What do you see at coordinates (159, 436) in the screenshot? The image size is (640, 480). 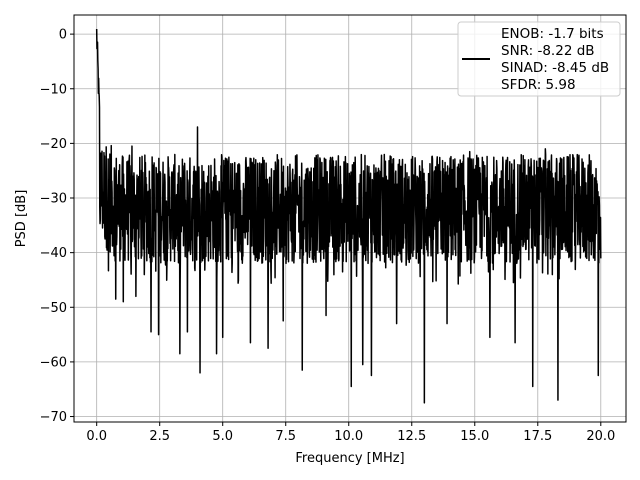 I see `x-tick-label: 2.5` at bounding box center [159, 436].